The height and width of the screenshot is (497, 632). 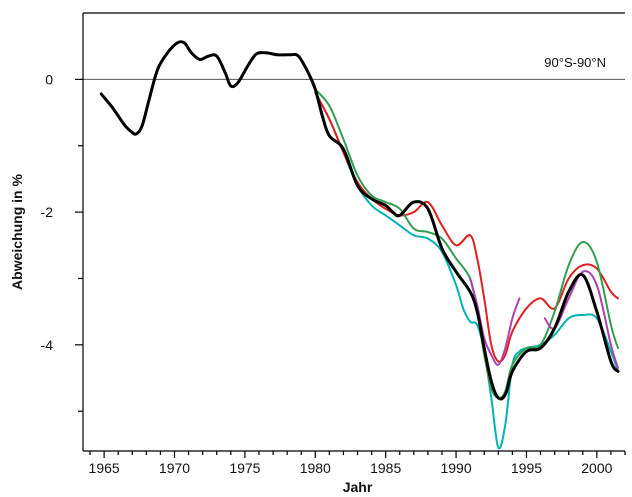 I want to click on x-tick-label: 1990, so click(x=455, y=468).